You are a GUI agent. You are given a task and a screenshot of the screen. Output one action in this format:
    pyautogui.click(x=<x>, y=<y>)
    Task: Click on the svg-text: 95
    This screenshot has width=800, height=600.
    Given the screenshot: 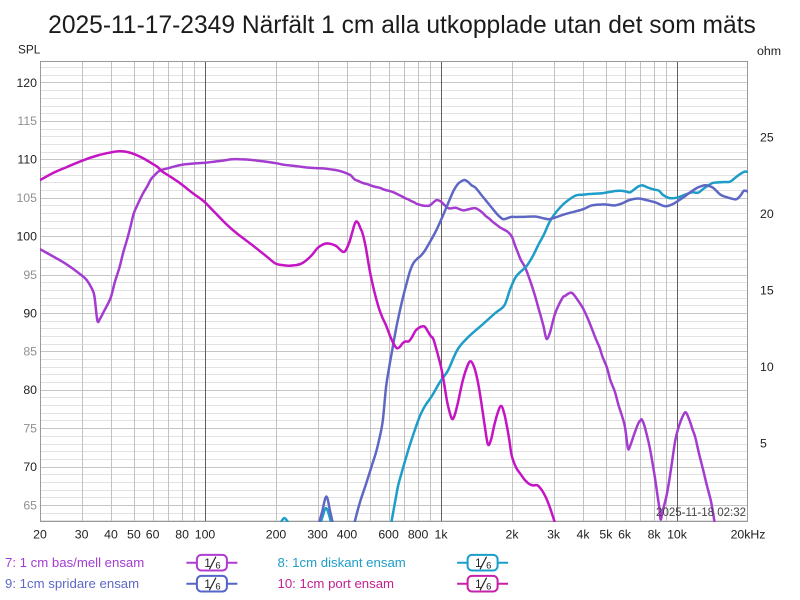 What is the action you would take?
    pyautogui.click(x=30, y=275)
    